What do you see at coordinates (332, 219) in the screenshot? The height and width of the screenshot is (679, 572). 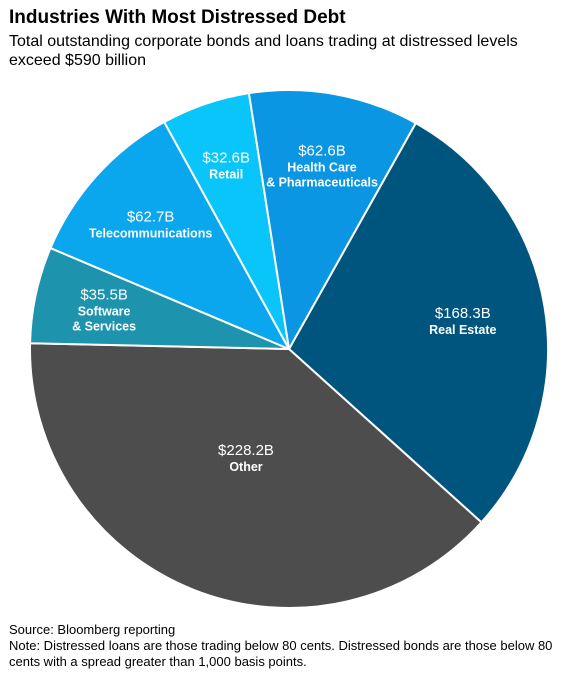 I see `pie-slice-health-care-and-pharmaceuticals` at bounding box center [332, 219].